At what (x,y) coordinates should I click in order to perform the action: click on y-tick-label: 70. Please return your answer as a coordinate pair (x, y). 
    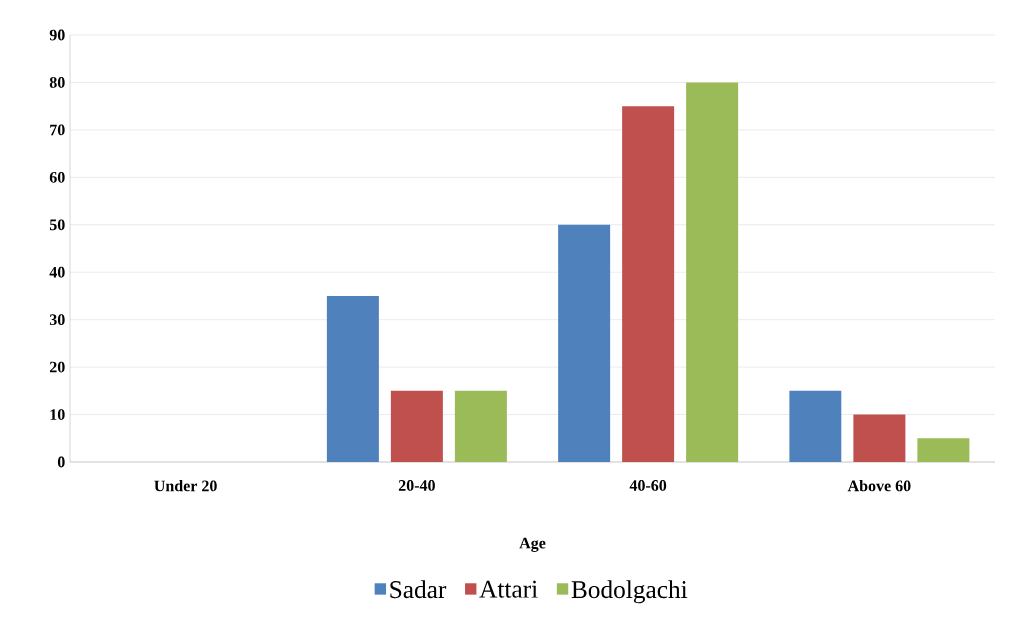
    Looking at the image, I should click on (57, 130).